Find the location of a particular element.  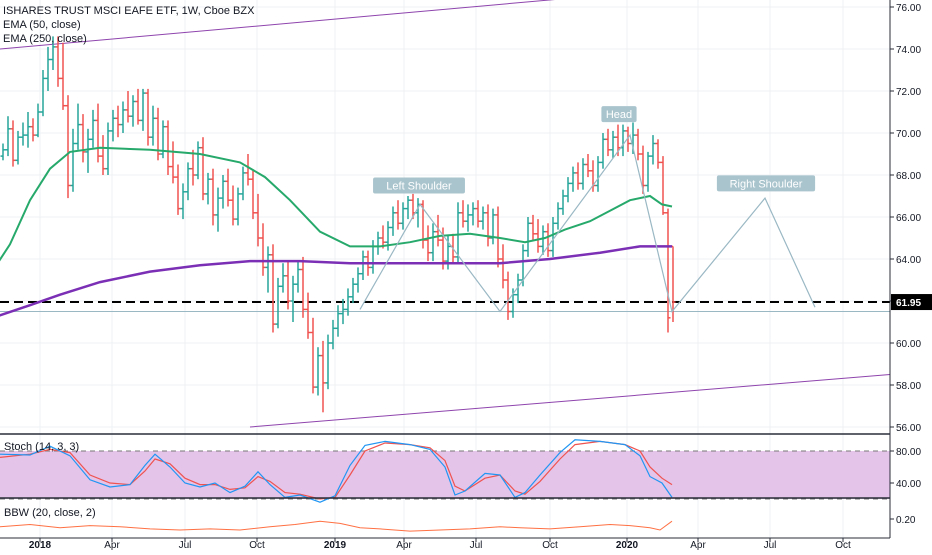

price-tick-label: 56.00 is located at coordinates (908, 428).